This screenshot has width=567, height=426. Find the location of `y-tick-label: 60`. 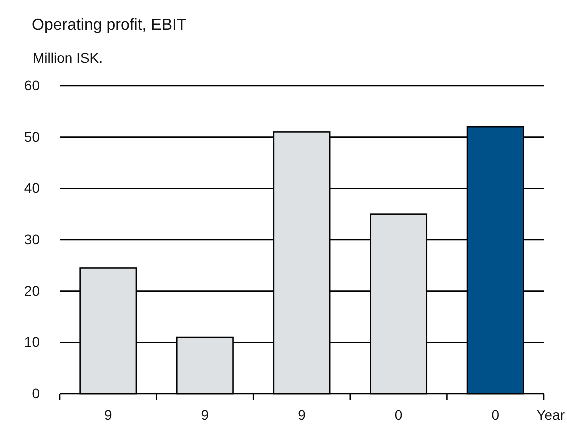

y-tick-label: 60 is located at coordinates (32, 85).